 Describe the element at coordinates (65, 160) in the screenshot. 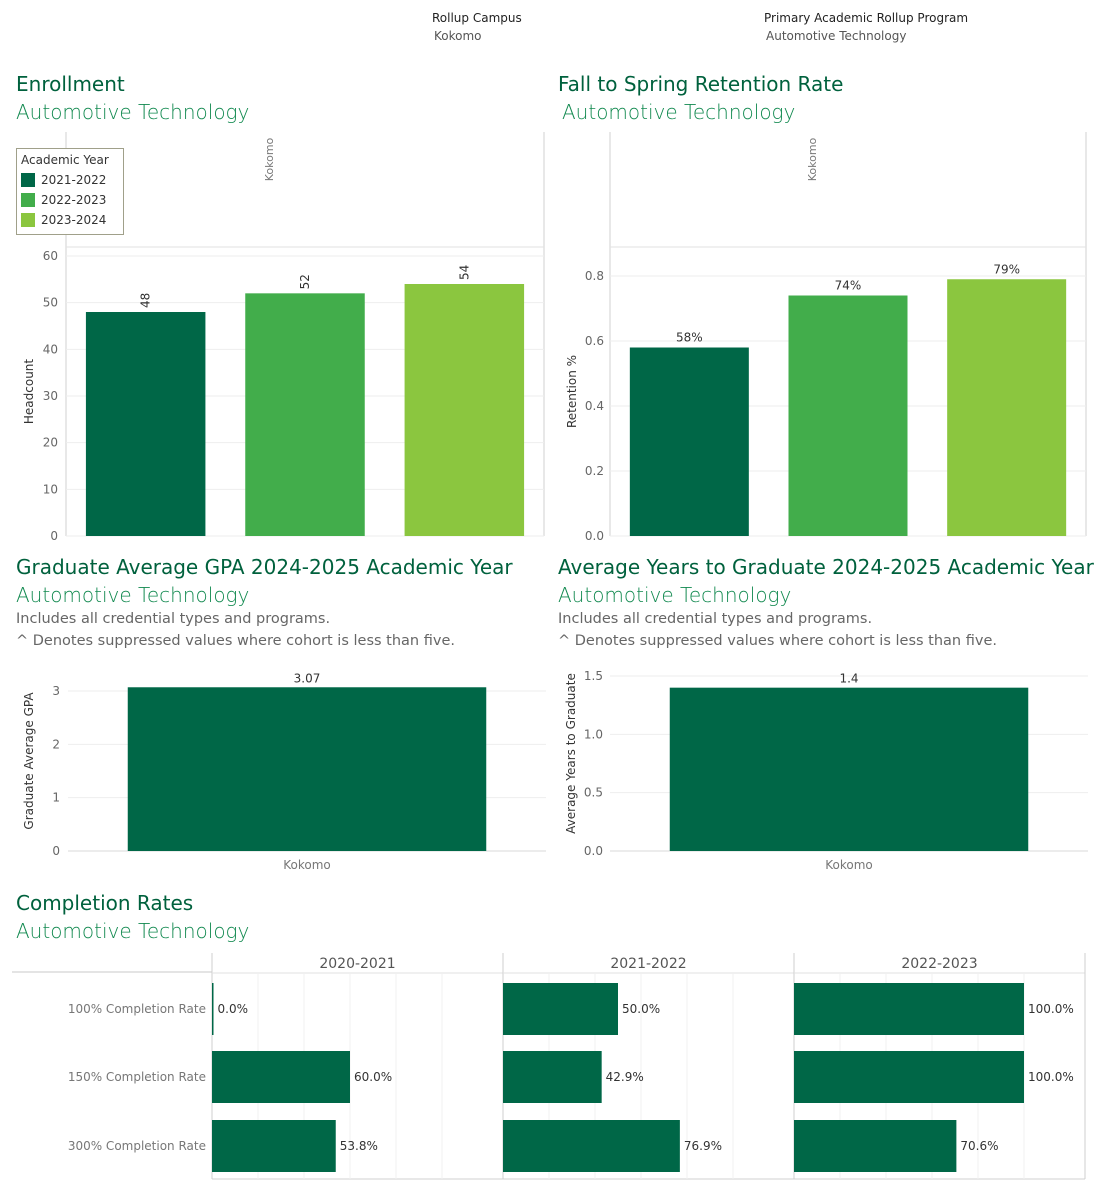

I see `legend-title: Academic Year` at that location.